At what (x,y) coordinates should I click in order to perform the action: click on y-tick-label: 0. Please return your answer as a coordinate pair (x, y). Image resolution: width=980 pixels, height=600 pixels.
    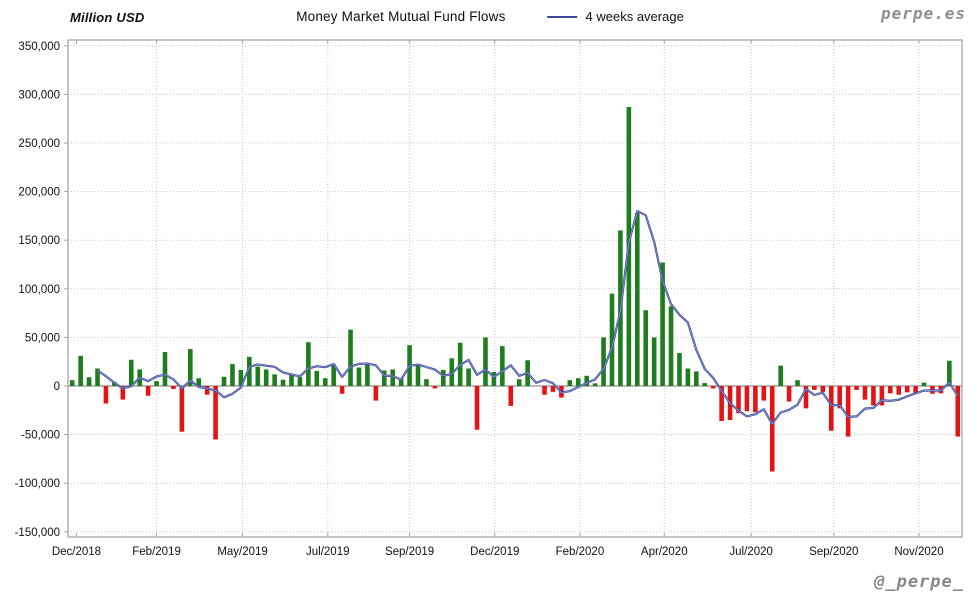
    Looking at the image, I should click on (57, 387).